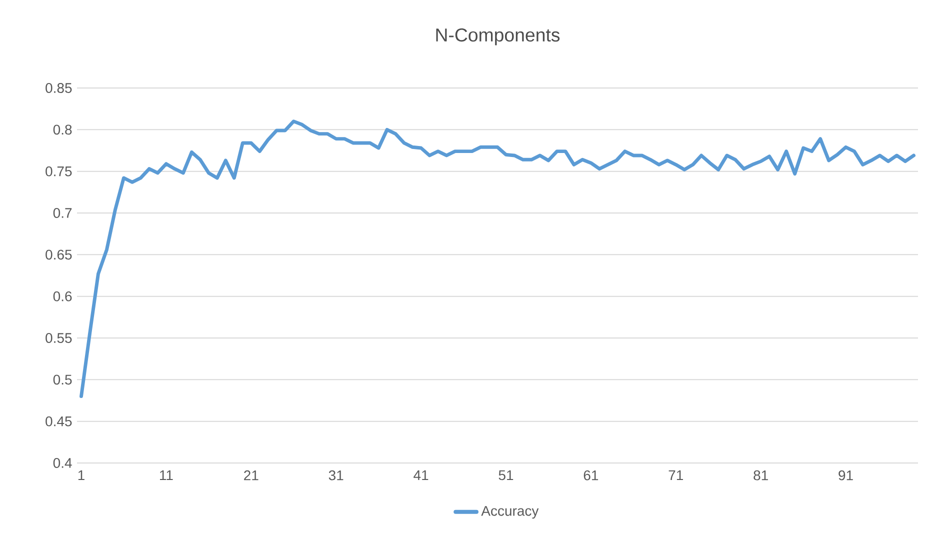 This screenshot has width=935, height=559. Describe the element at coordinates (510, 512) in the screenshot. I see `legend-label: Accuracy` at that location.